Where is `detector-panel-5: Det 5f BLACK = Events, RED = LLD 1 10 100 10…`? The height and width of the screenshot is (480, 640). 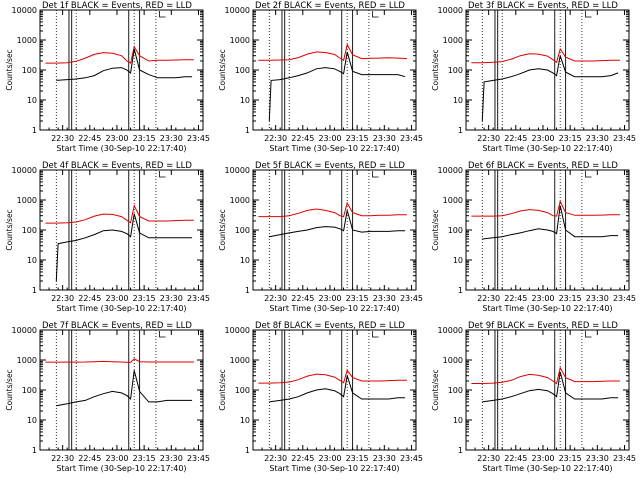 detector-panel-5: Det 5f BLACK = Events, RED = LLD 1 10 100 10… is located at coordinates (320, 237).